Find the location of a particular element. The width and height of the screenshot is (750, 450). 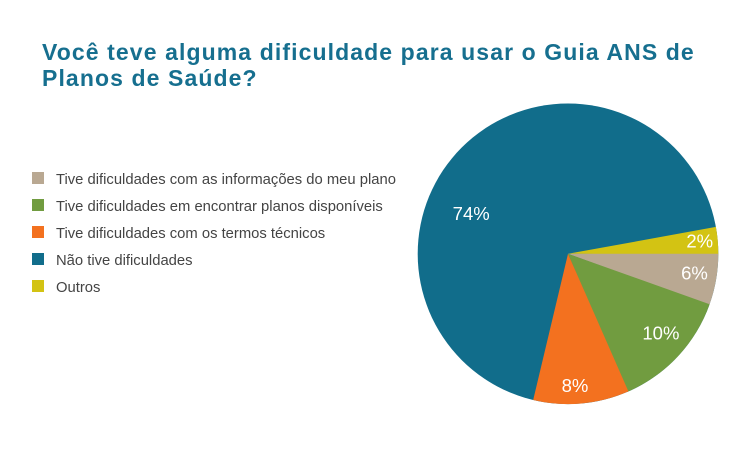

svg-text: 74% is located at coordinates (471, 213).